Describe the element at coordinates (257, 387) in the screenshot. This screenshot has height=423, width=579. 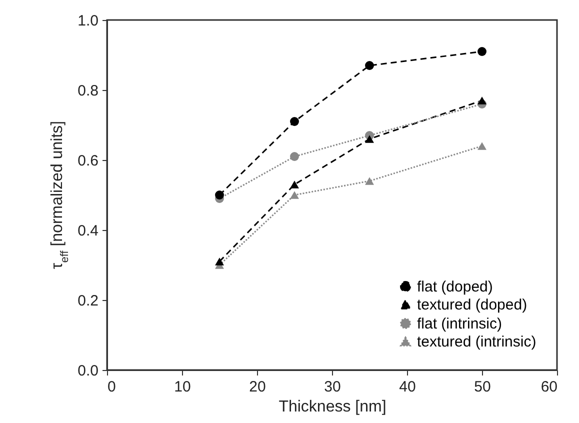
I see `x-tick-label: 20` at that location.